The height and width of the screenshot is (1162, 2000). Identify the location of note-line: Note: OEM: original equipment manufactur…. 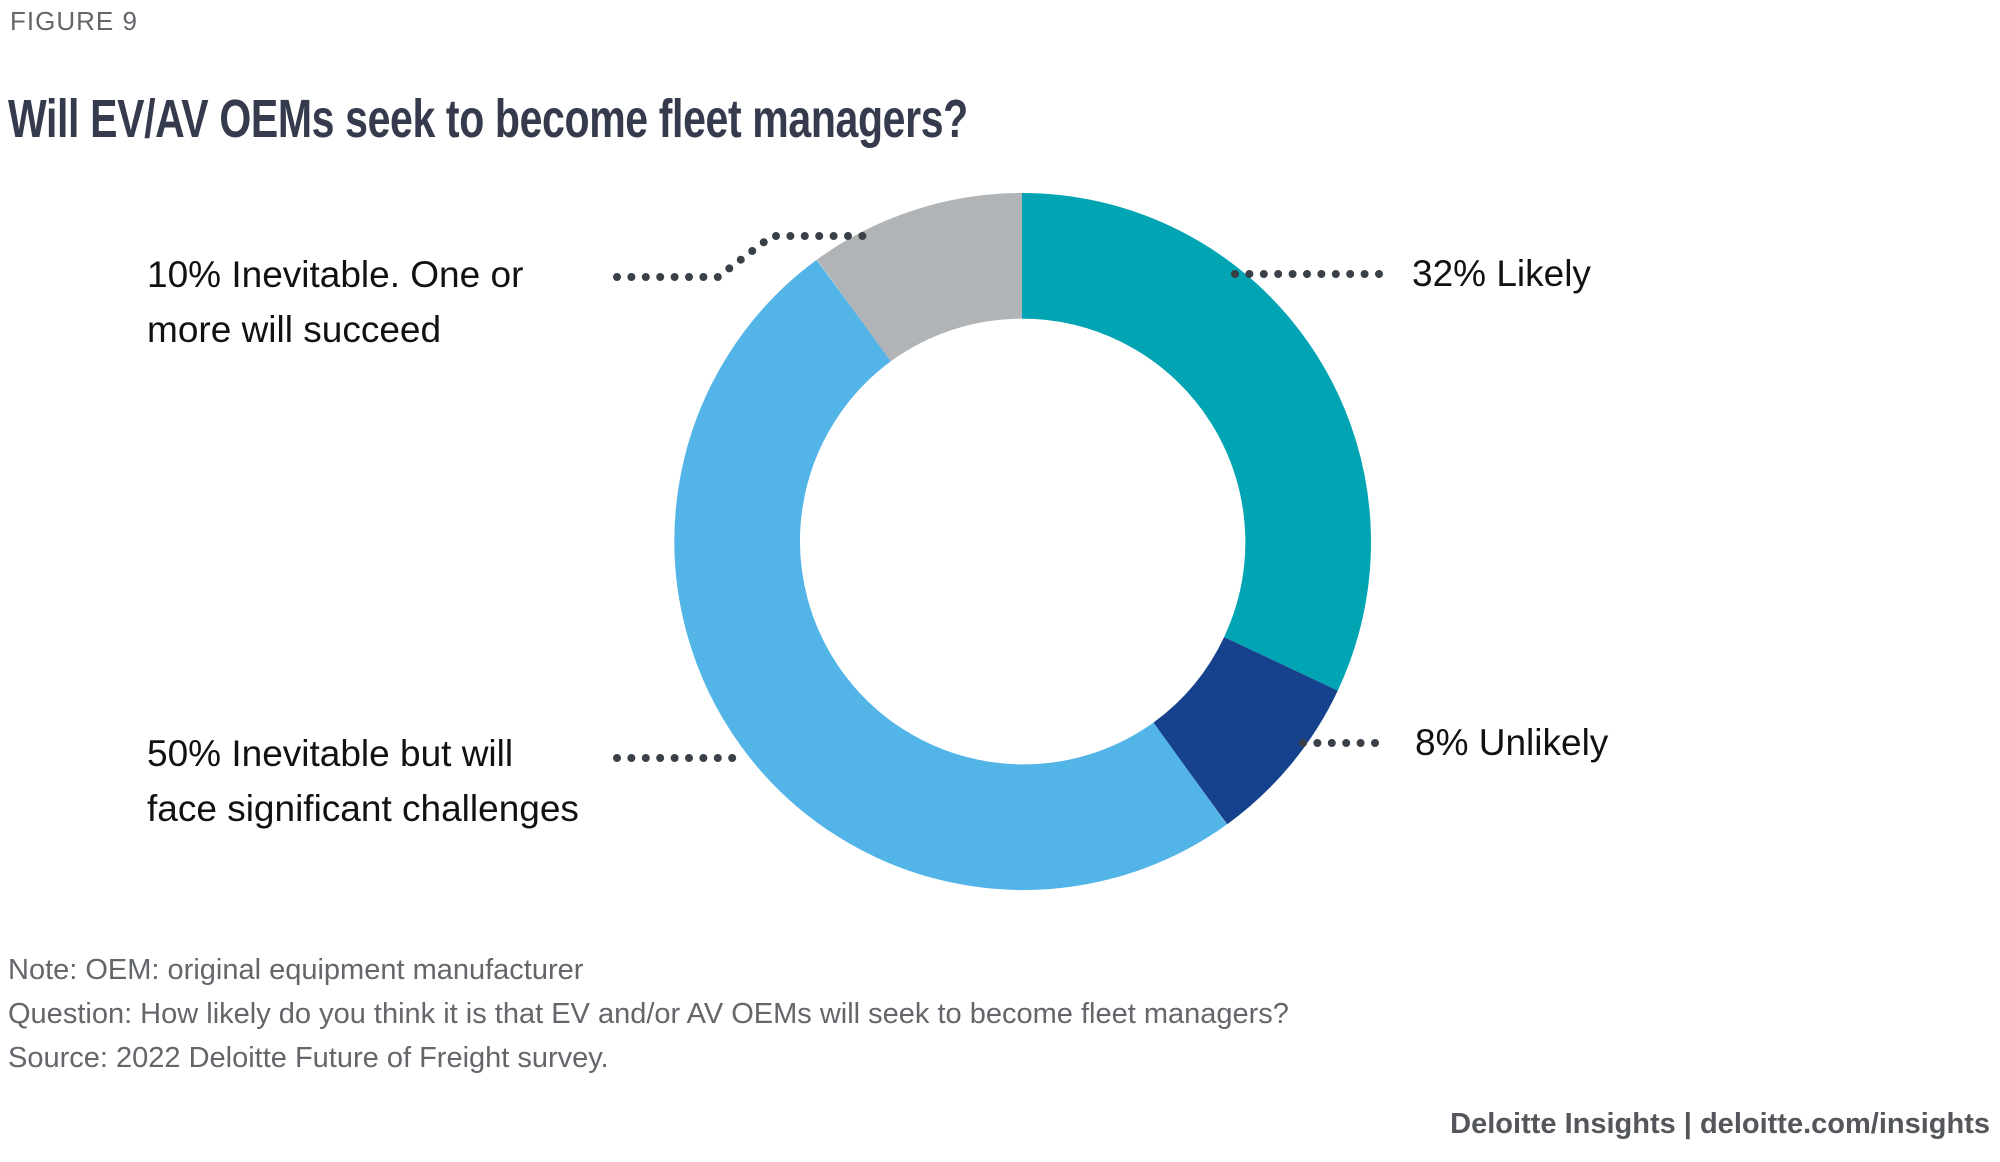
(296, 970).